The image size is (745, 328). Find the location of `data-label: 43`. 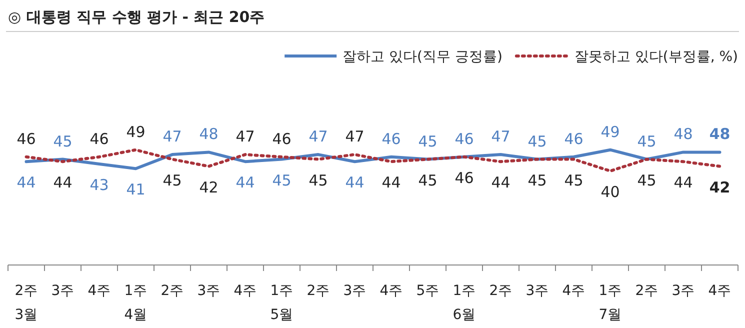

data-label: 43 is located at coordinates (99, 185).